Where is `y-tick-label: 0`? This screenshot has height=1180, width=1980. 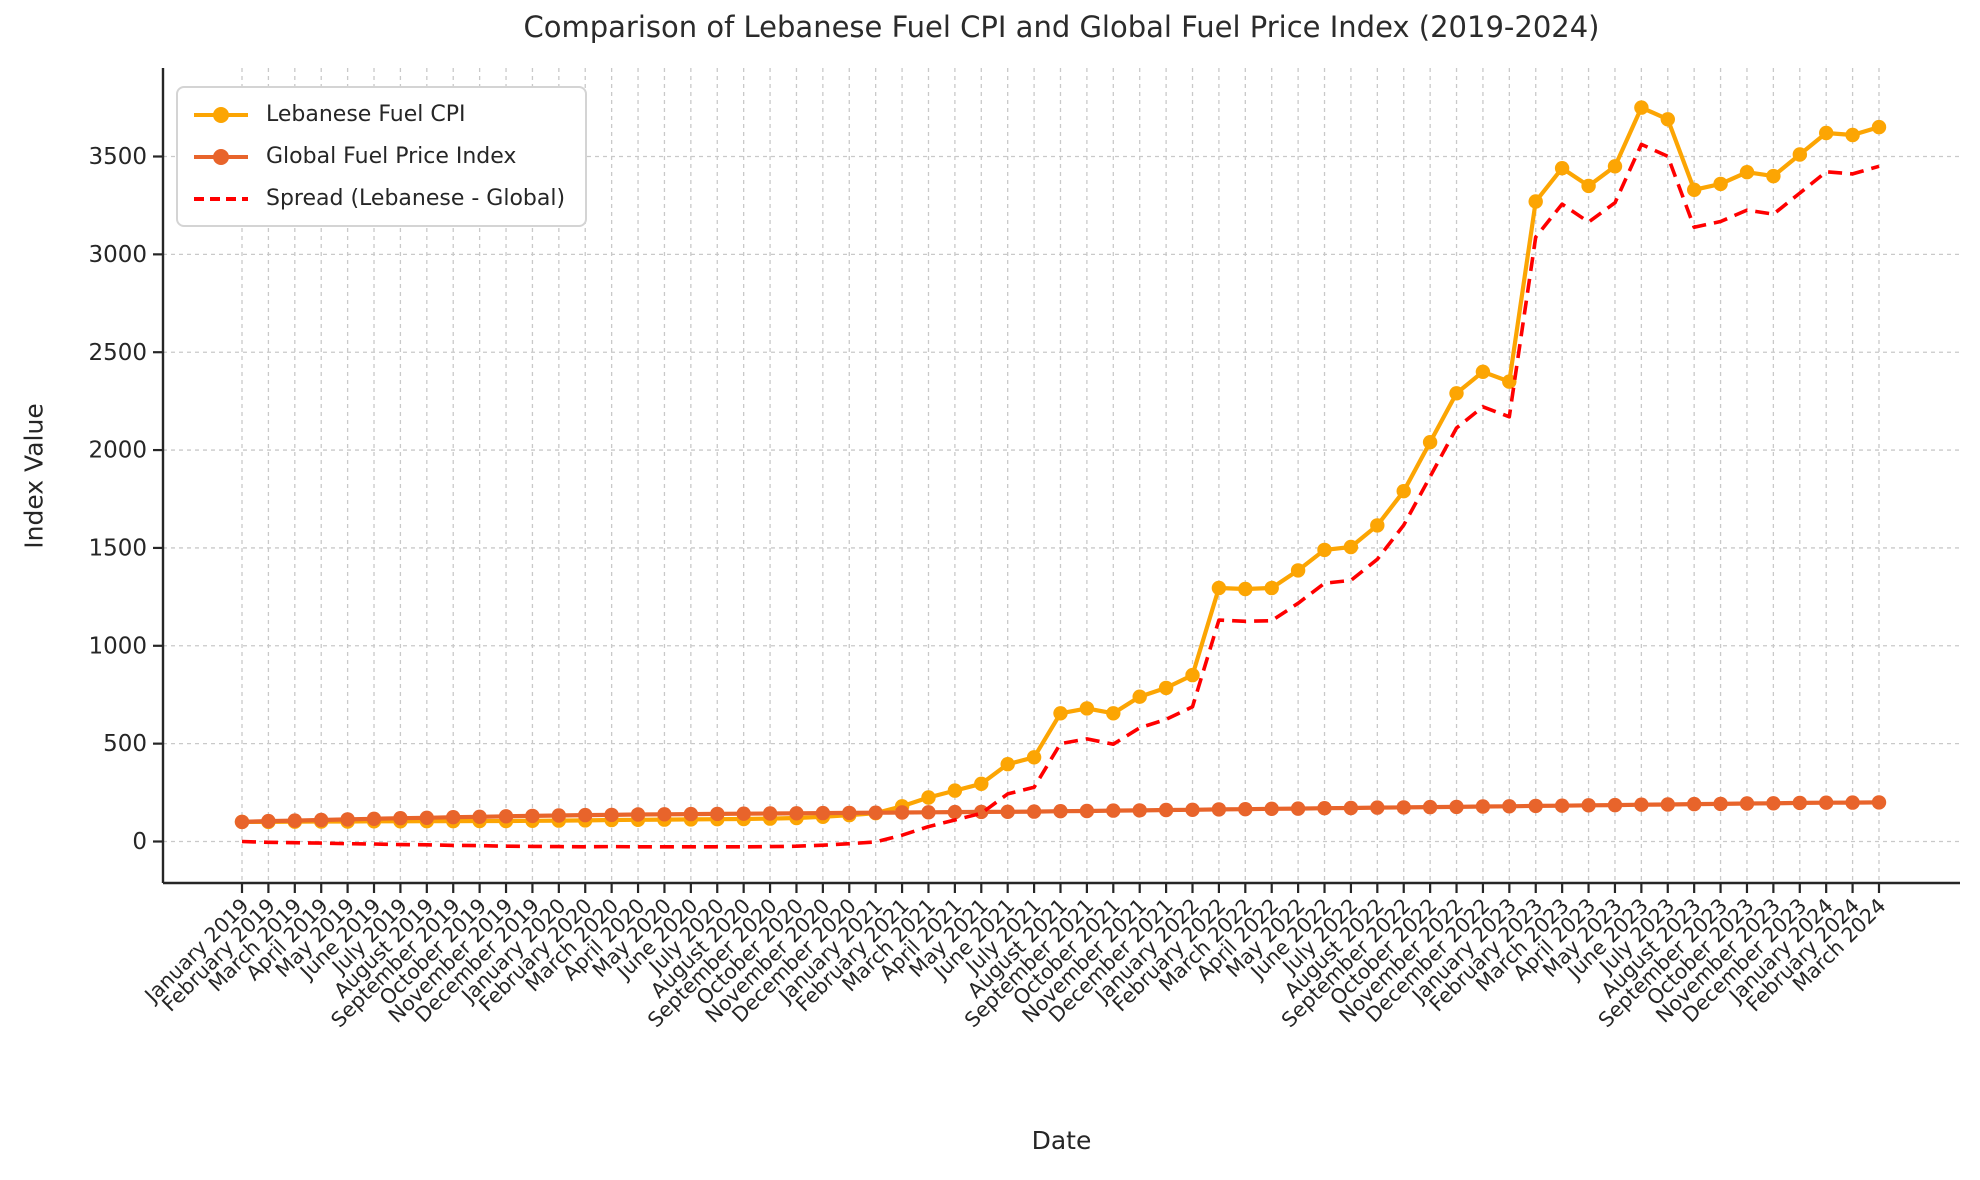
y-tick-label: 0 is located at coordinates (139, 842).